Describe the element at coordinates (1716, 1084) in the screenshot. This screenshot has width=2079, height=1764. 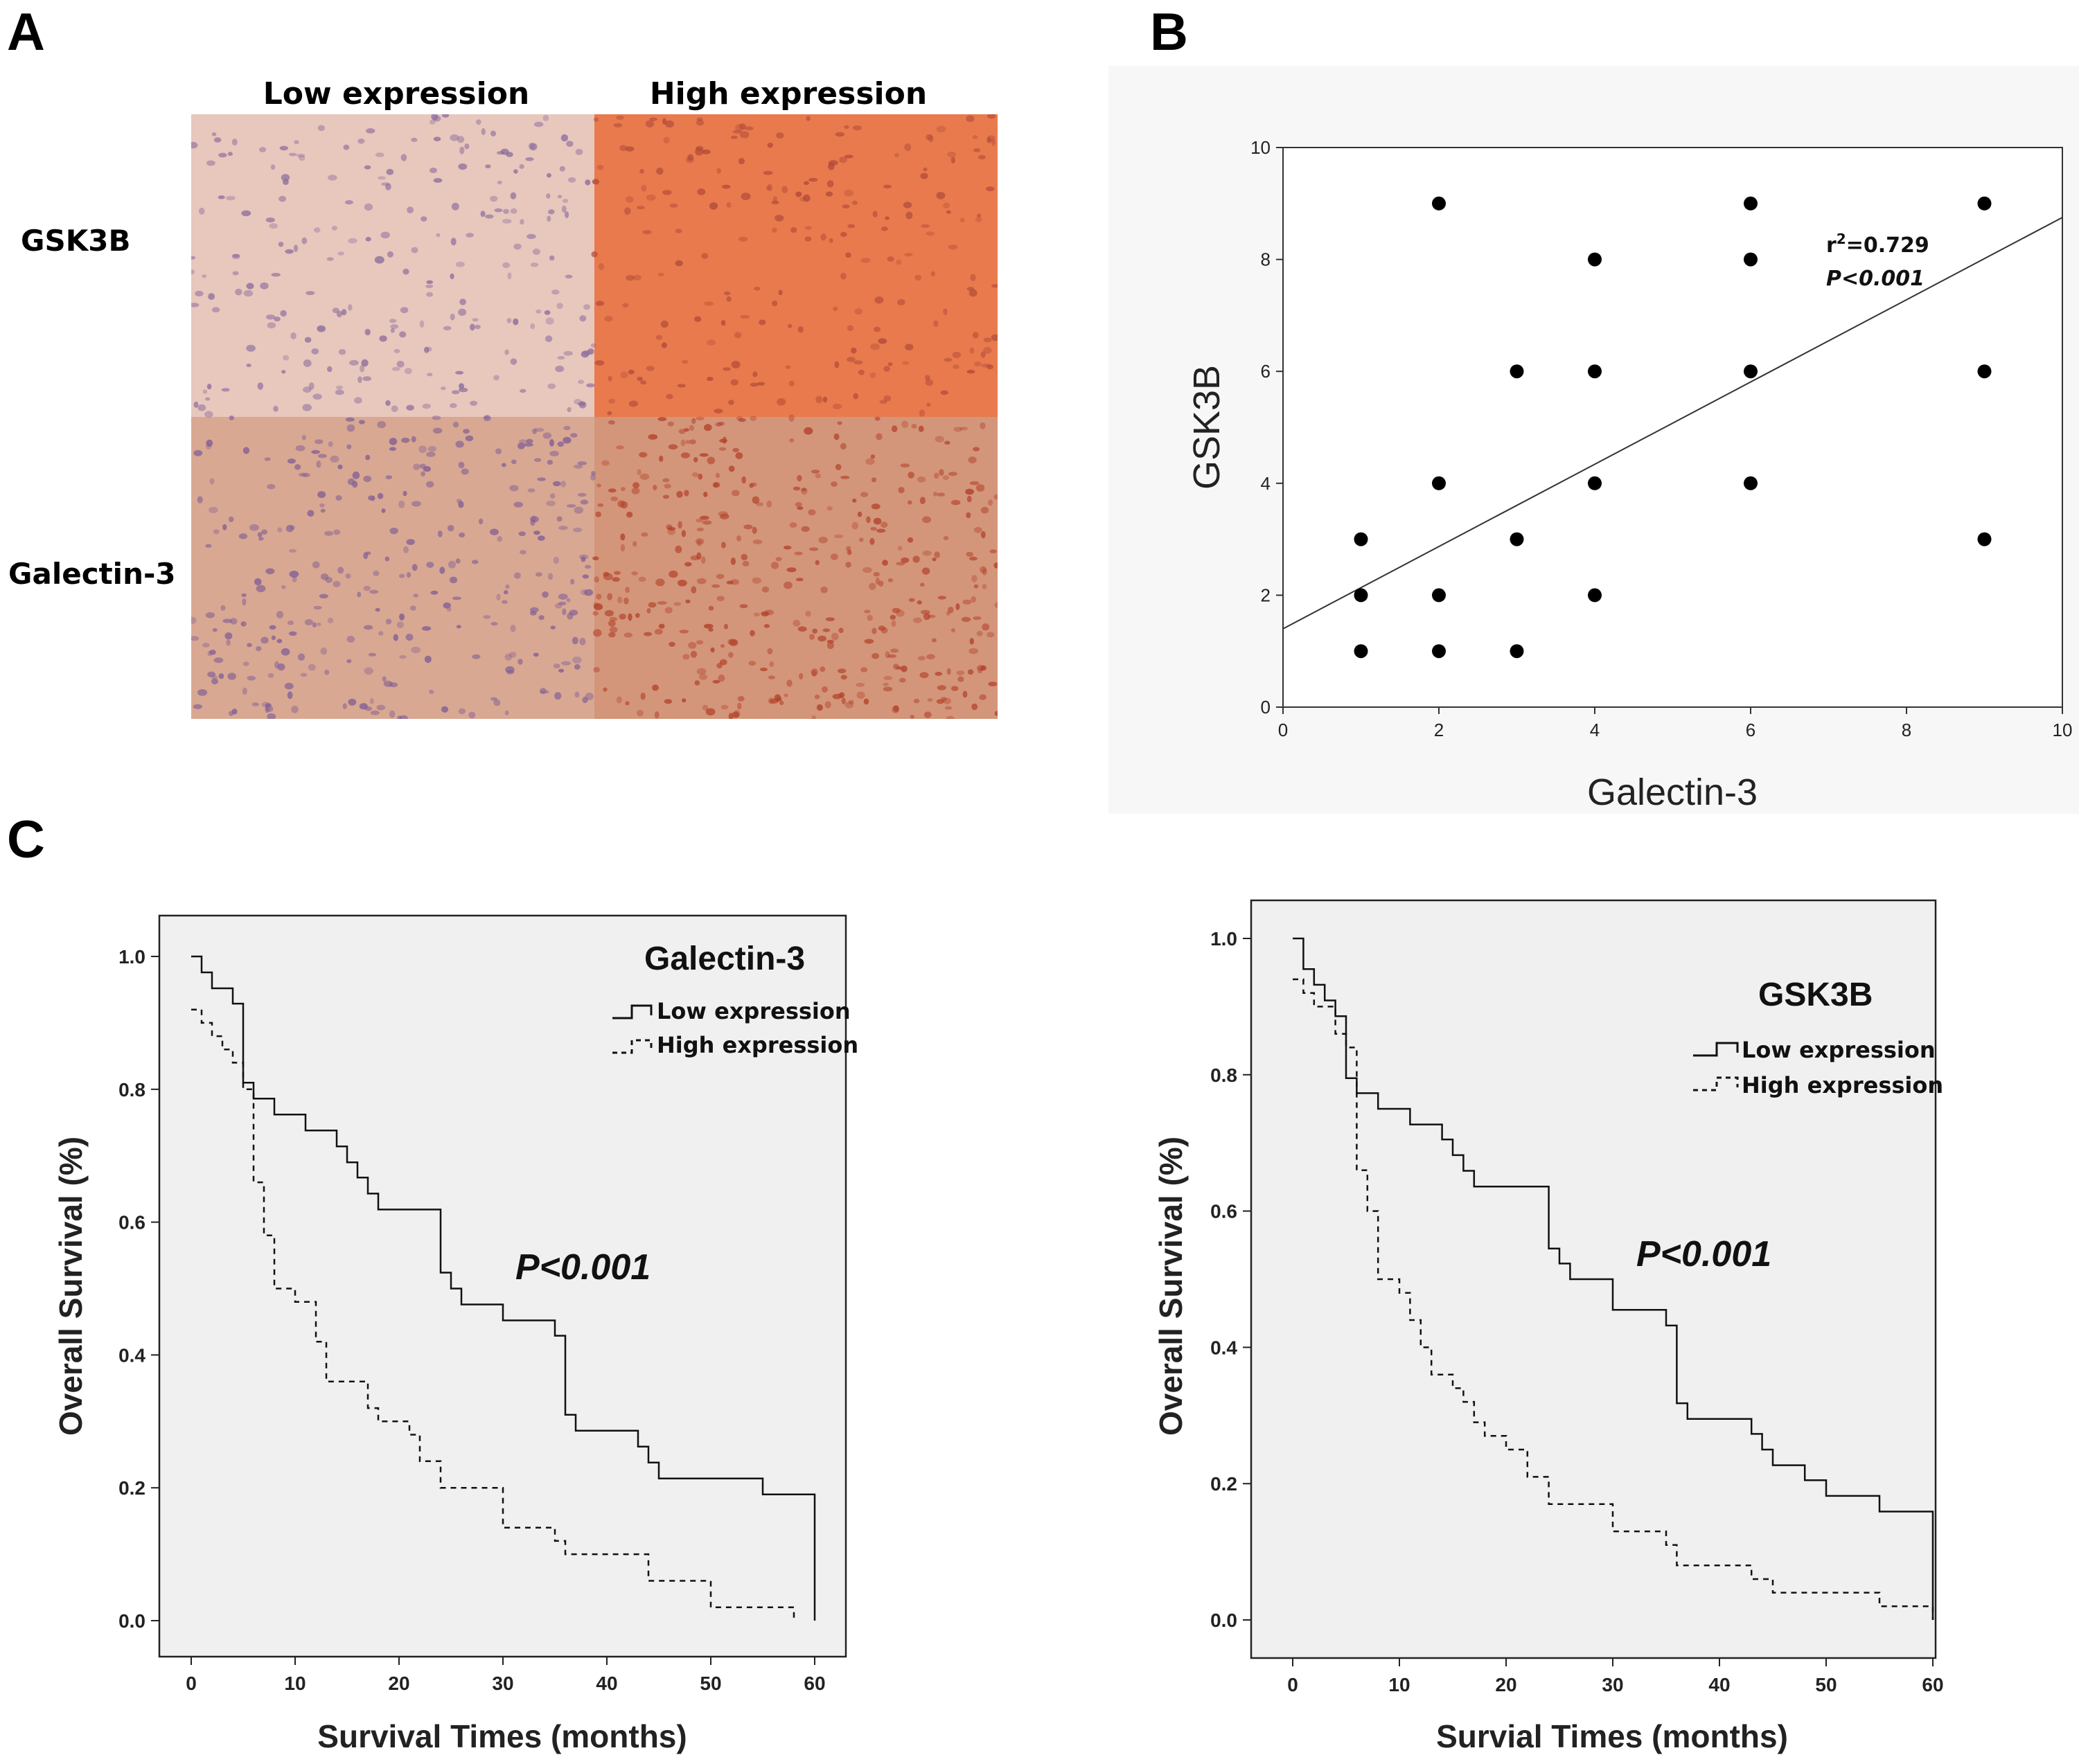
I see `km-gsk3b-legend-dashed-symbol` at that location.